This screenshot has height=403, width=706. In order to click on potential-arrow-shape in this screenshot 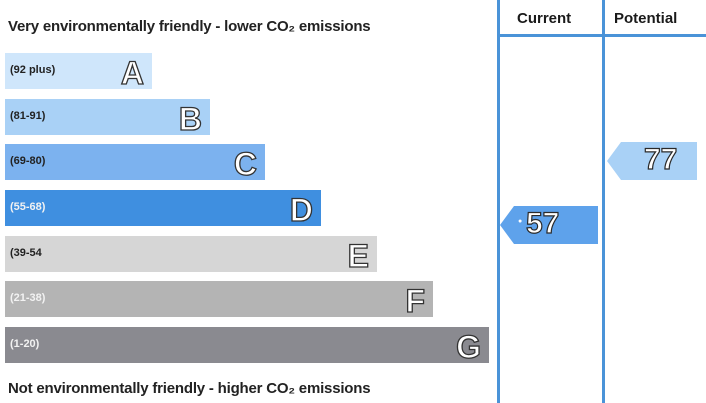, I will do `click(652, 161)`.